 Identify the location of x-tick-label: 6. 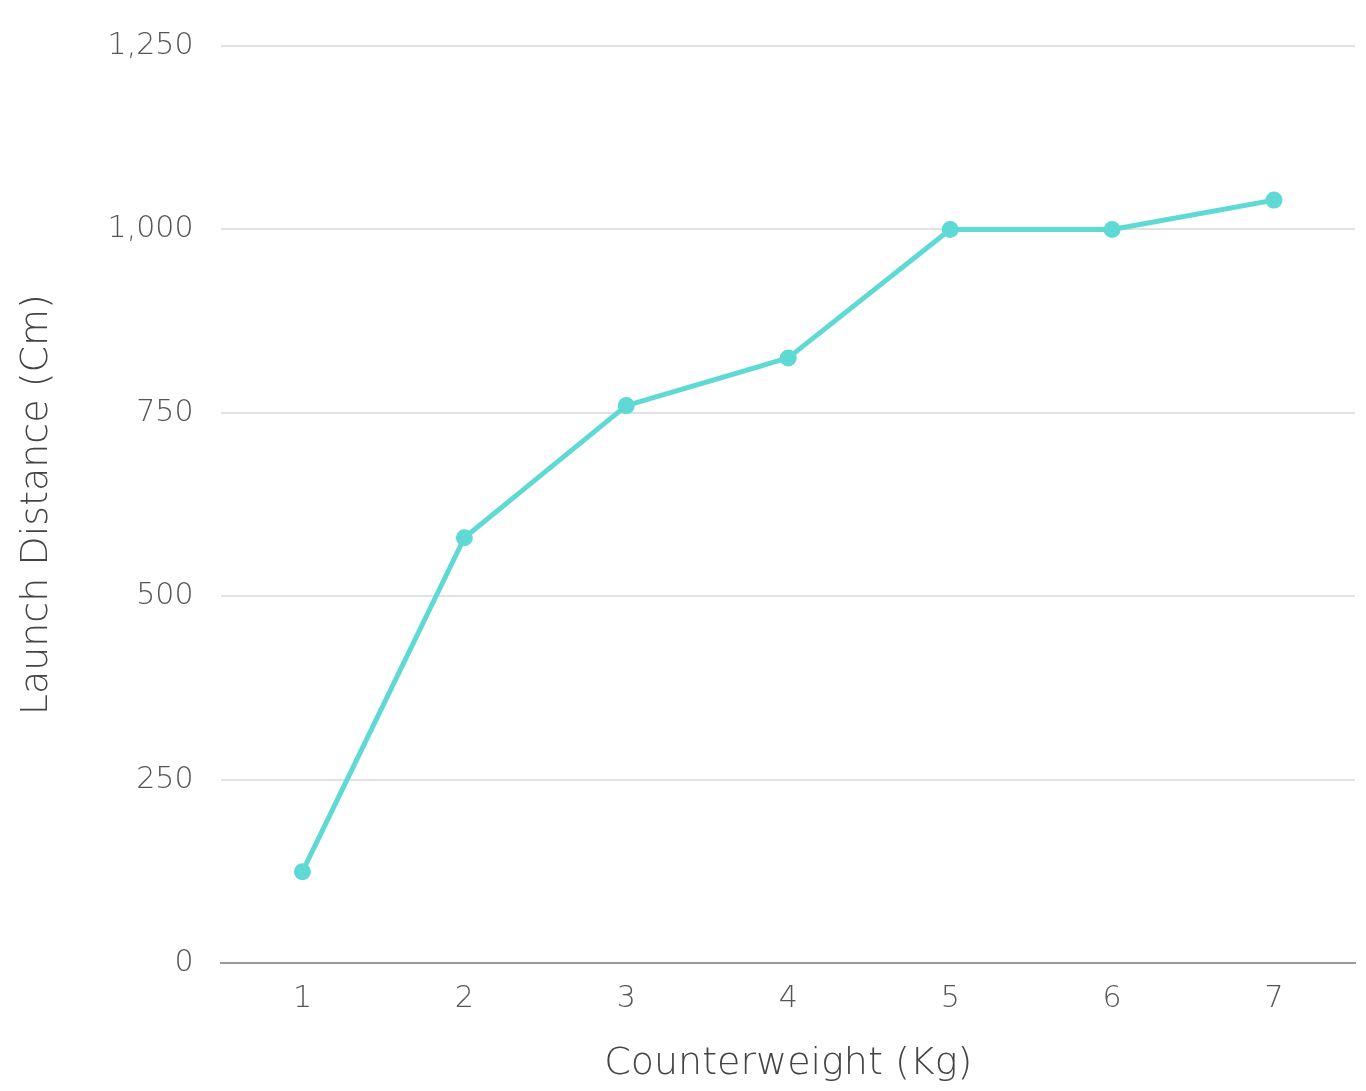
(1112, 997).